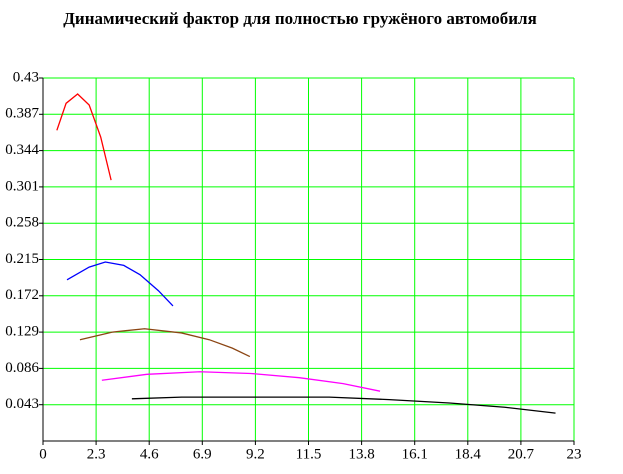 The image size is (623, 474). I want to click on y-tick-label: 0.258, so click(22, 223).